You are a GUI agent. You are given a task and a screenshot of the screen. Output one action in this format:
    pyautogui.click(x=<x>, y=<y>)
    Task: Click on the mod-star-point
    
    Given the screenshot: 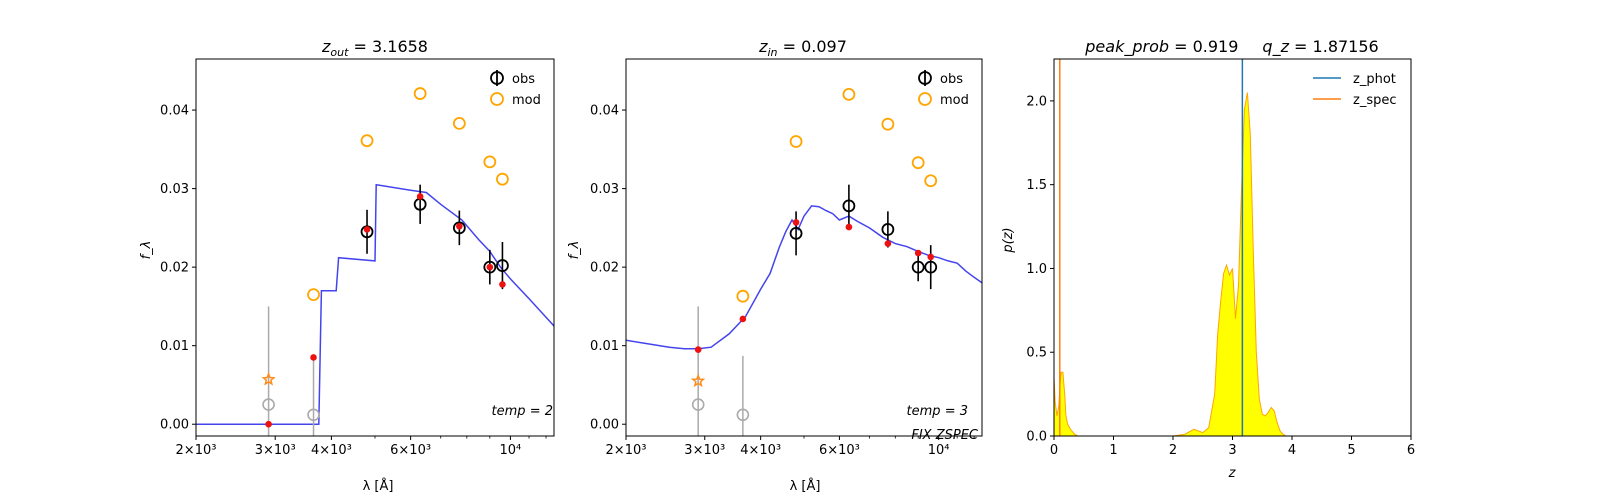 What is the action you would take?
    pyautogui.click(x=698, y=380)
    